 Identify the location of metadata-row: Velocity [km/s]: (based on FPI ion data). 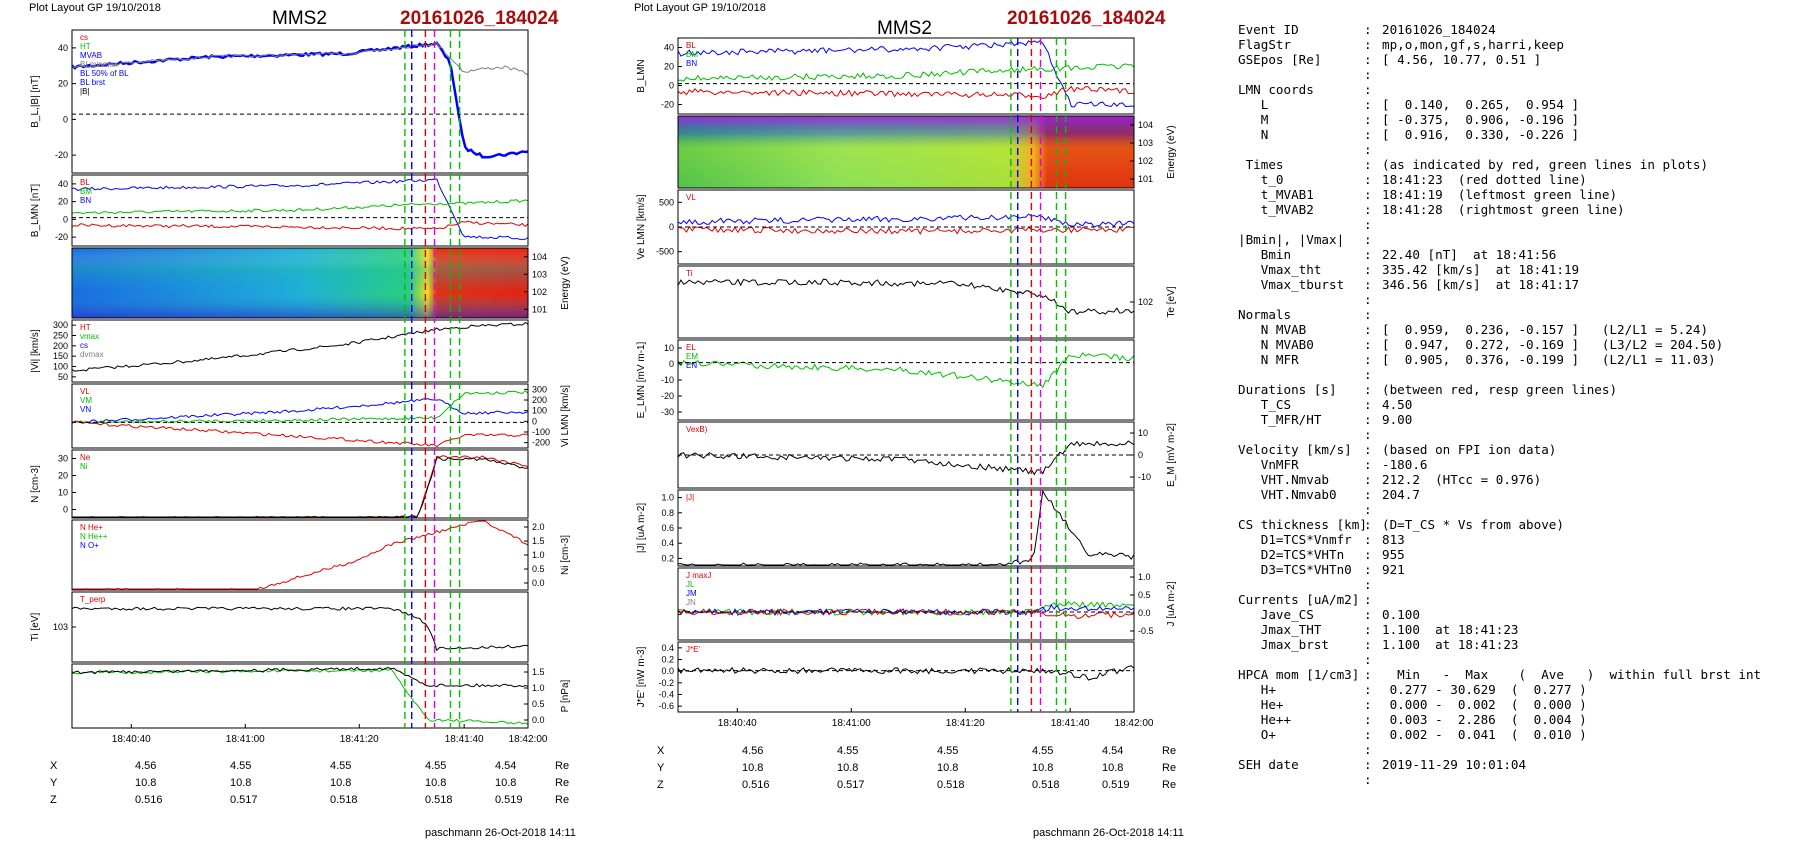
(1495, 449).